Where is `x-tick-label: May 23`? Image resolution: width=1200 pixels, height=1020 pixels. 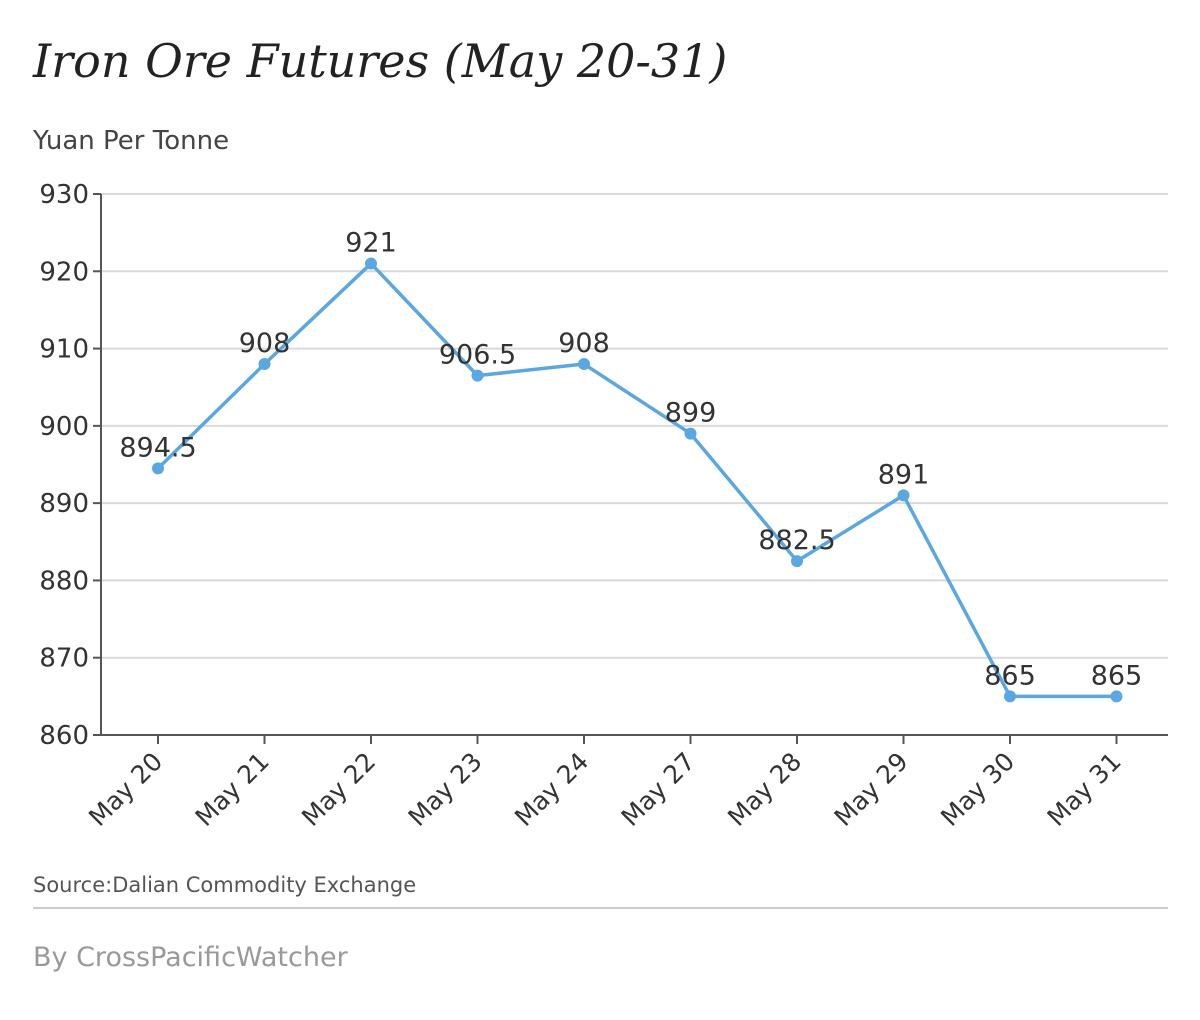
x-tick-label: May 23 is located at coordinates (445, 789).